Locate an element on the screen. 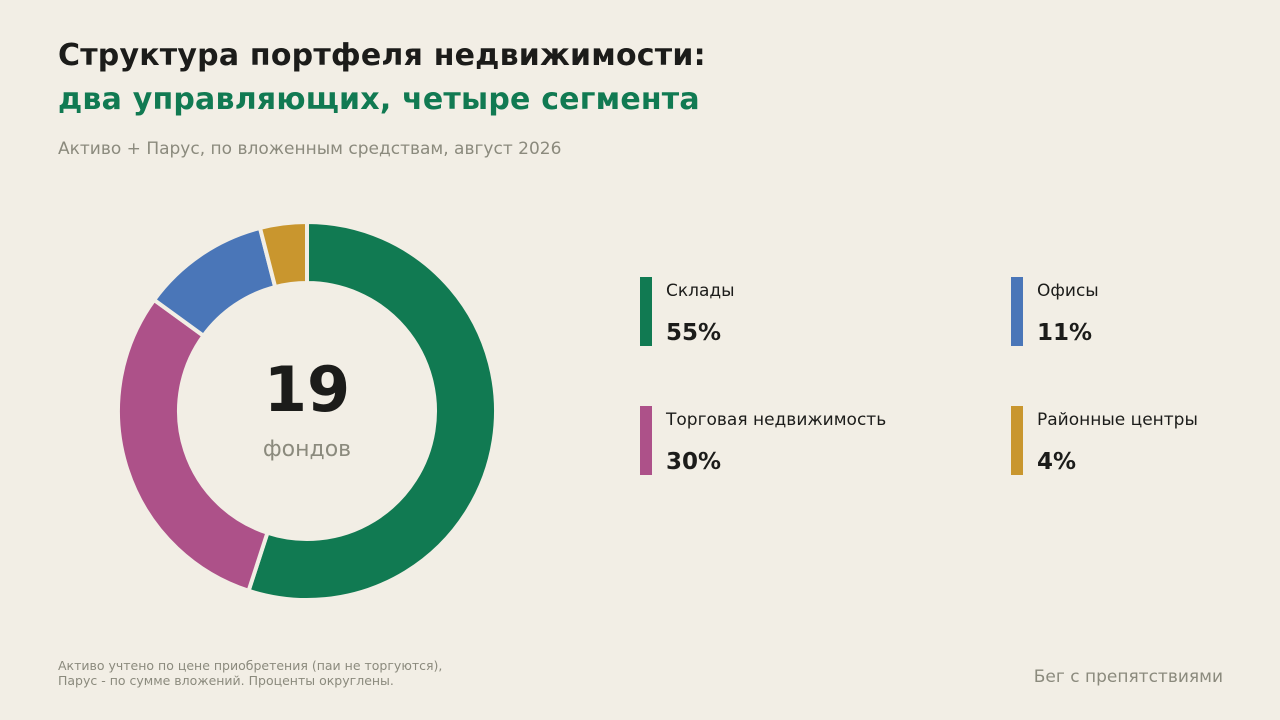 This screenshot has height=720, width=1280. legend-swatch-district-centers is located at coordinates (1017, 440).